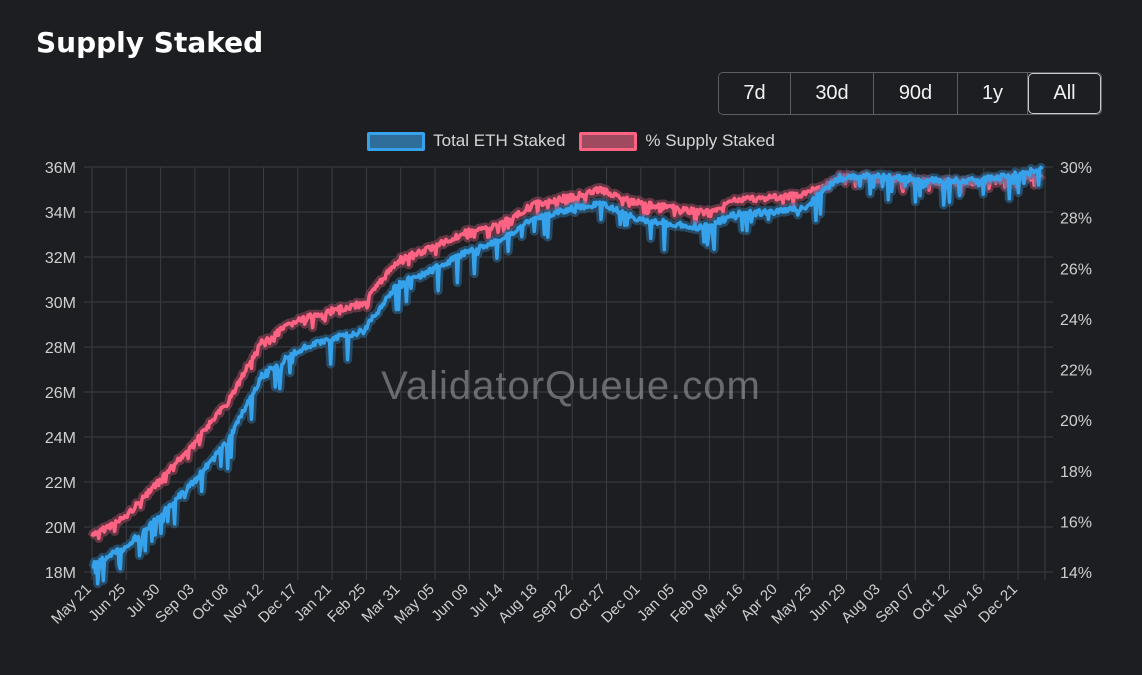  Describe the element at coordinates (916, 93) in the screenshot. I see `range-button-90d: 90d` at that location.